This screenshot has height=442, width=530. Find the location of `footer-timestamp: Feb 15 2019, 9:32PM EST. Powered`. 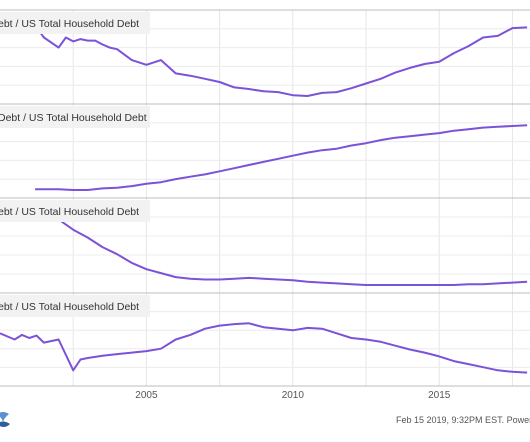

footer-timestamp: Feb 15 2019, 9:32PM EST. Powered is located at coordinates (463, 420).